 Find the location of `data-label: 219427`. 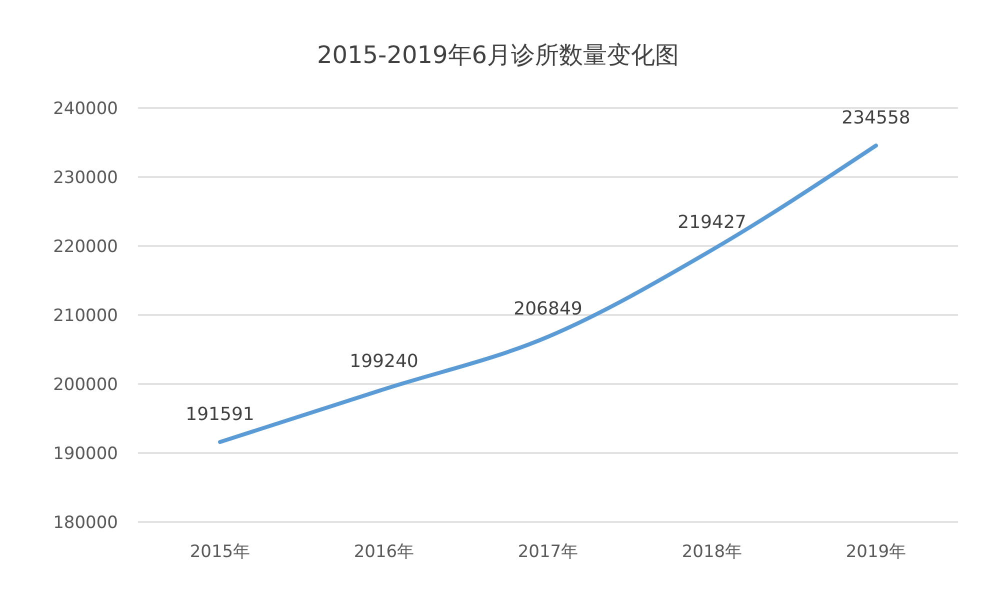

data-label: 219427 is located at coordinates (712, 222).